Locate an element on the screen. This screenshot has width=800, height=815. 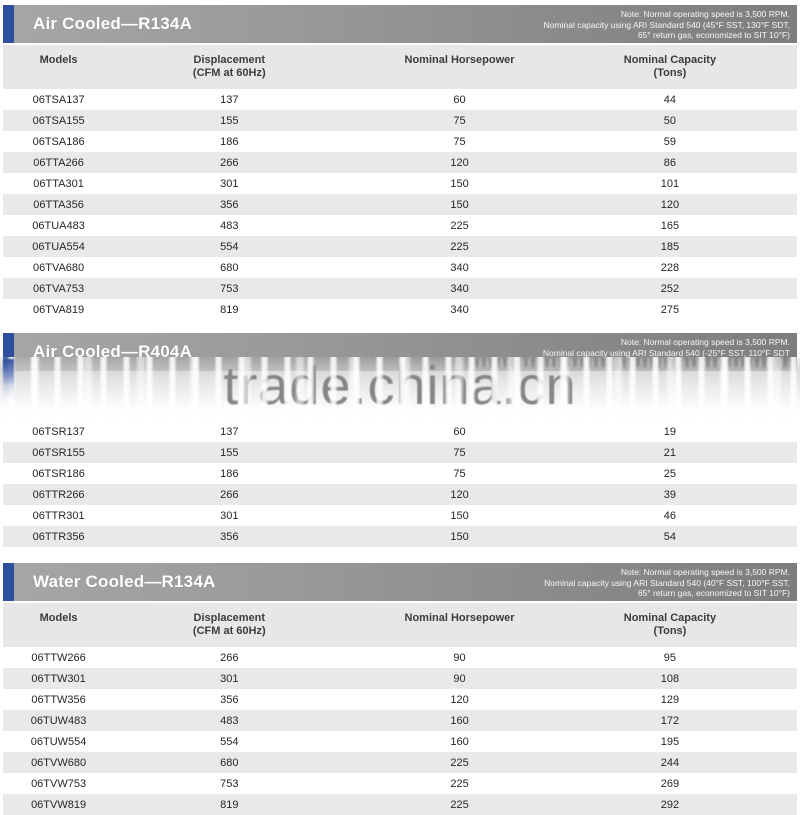
table-row: 06TSA186 186 75 59 is located at coordinates (400, 141).